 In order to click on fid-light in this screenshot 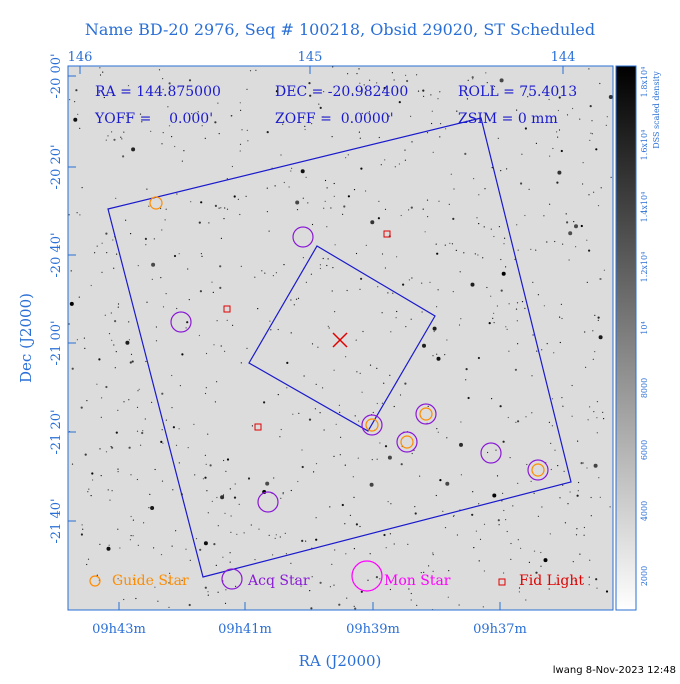, I will do `click(387, 234)`.